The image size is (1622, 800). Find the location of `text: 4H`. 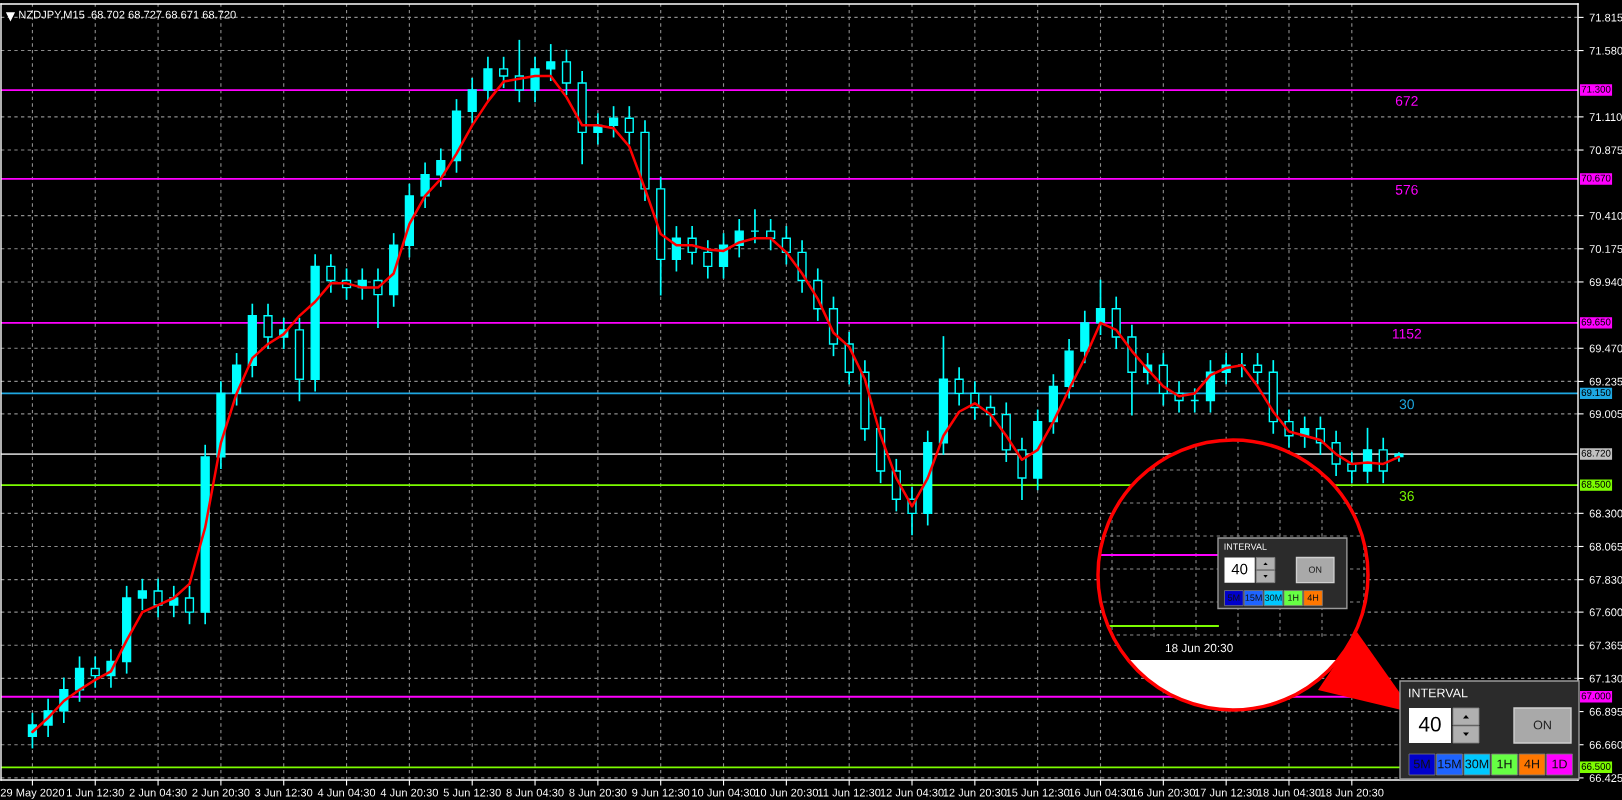

text: 4H is located at coordinates (1531, 764).